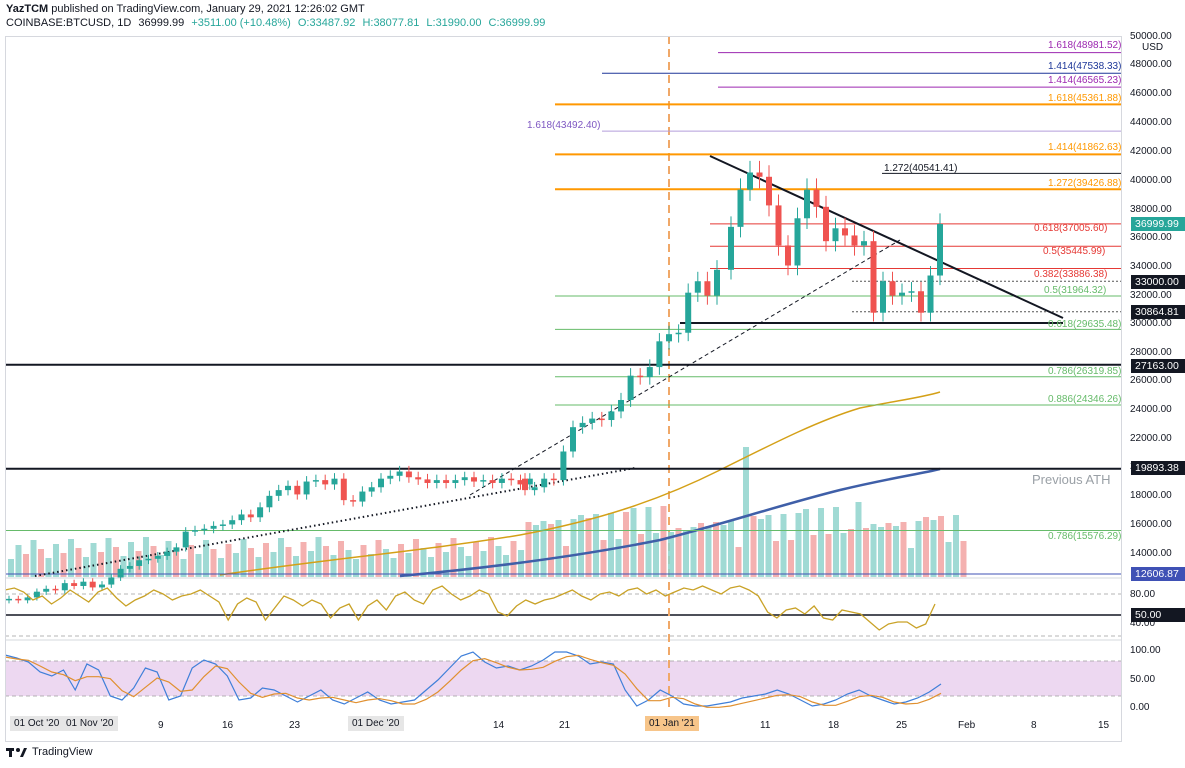 The height and width of the screenshot is (768, 1185). What do you see at coordinates (1158, 366) in the screenshot?
I see `price-box-27163: 27163.00` at bounding box center [1158, 366].